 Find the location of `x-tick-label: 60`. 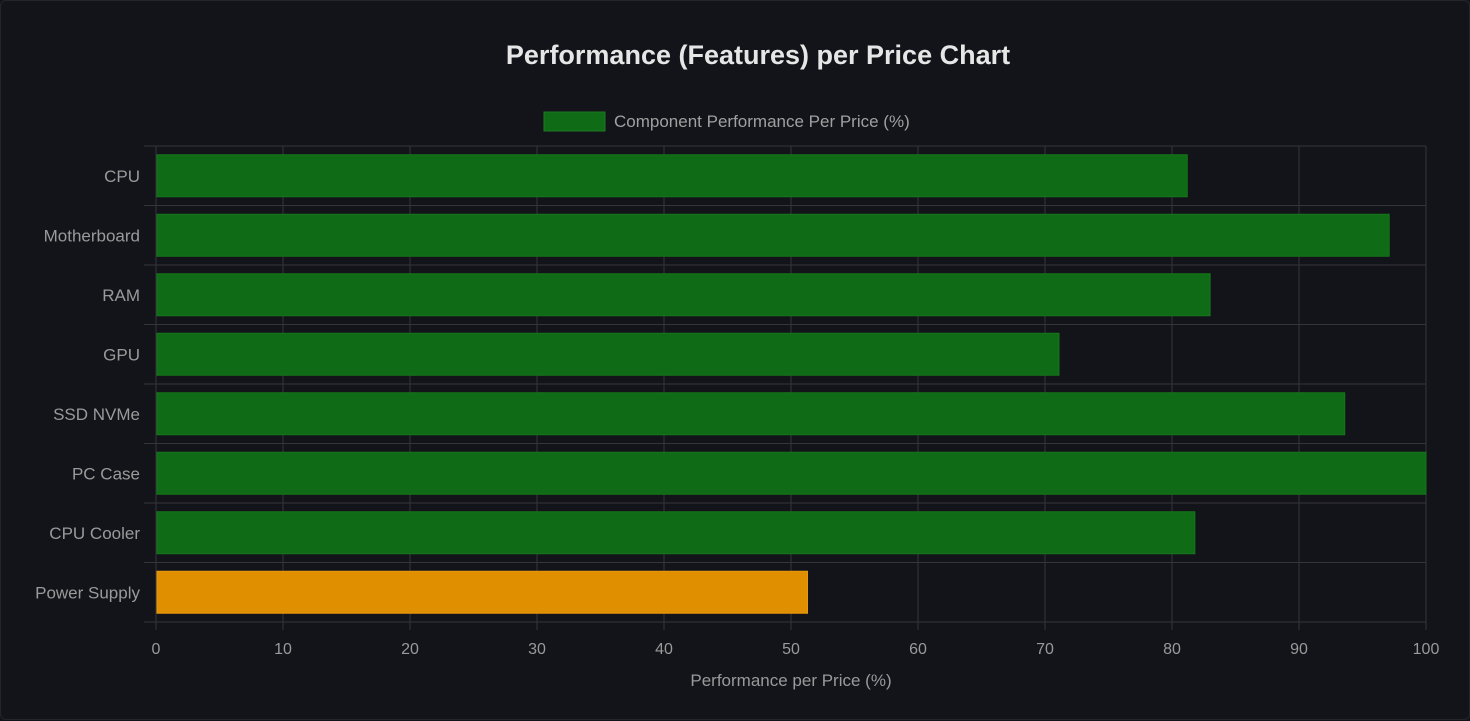

x-tick-label: 60 is located at coordinates (918, 649).